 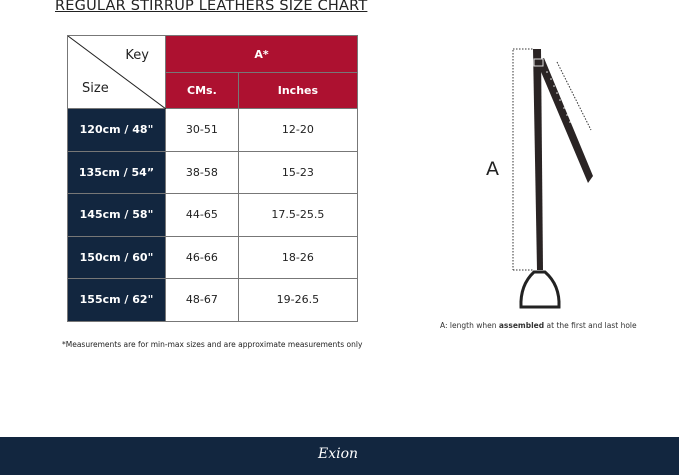 What do you see at coordinates (261, 54) in the screenshot?
I see `group-header-a: A*` at bounding box center [261, 54].